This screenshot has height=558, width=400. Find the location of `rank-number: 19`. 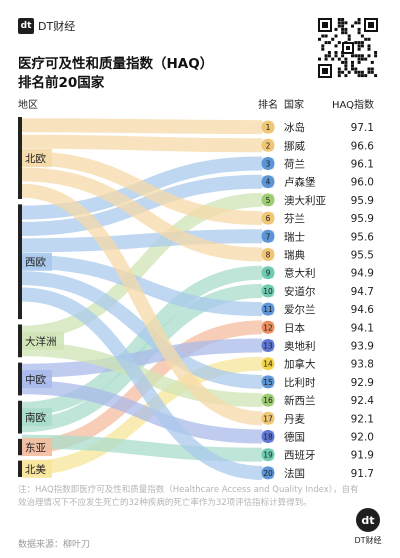

rank-number: 19 is located at coordinates (268, 455).